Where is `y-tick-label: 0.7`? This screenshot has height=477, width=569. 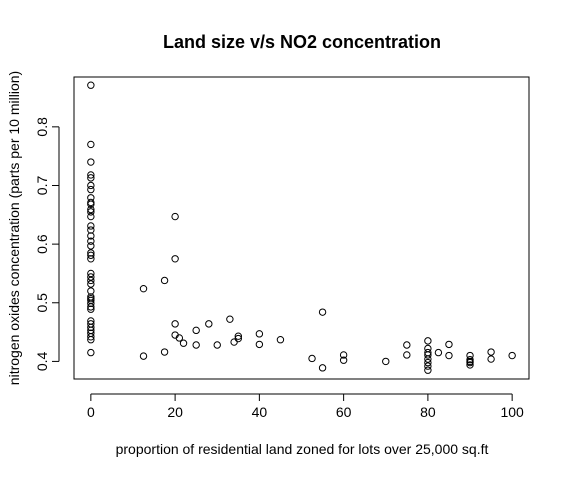
y-tick-label: 0.7 is located at coordinates (42, 186).